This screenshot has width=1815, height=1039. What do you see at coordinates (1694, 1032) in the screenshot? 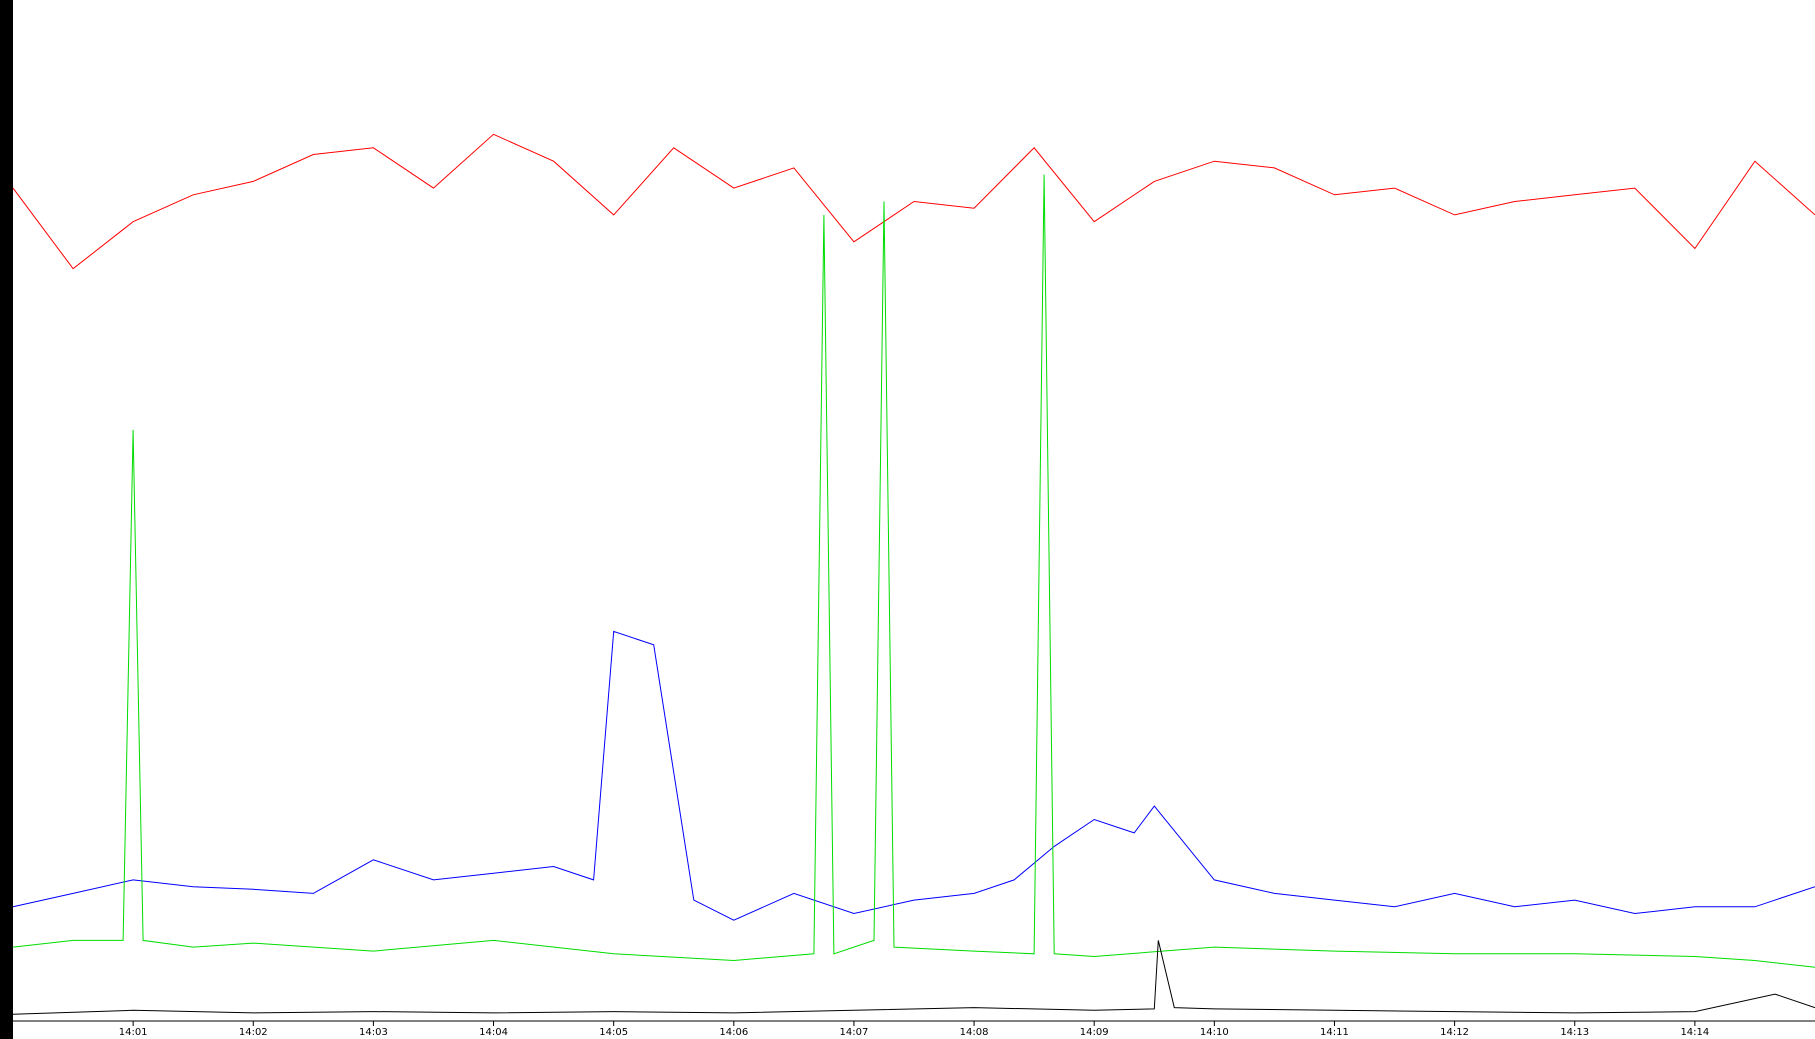
I see `x-tick-label: 14:14` at bounding box center [1694, 1032].